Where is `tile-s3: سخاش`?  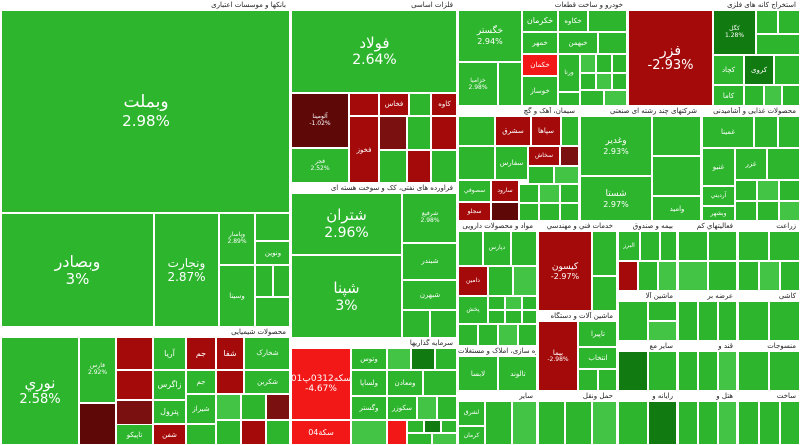 tile-s3: سخاش is located at coordinates (544, 156).